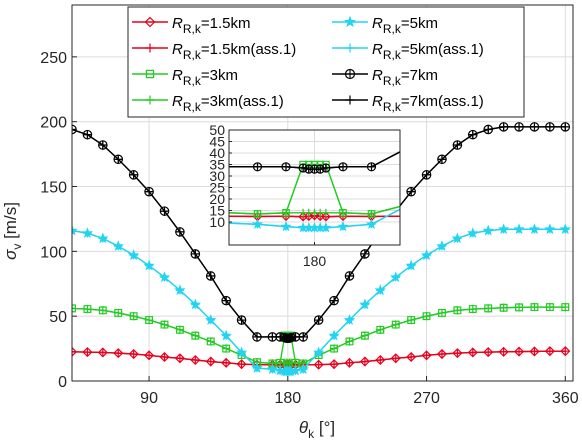 The image size is (582, 444). I want to click on y-tick-label: 250, so click(53, 58).